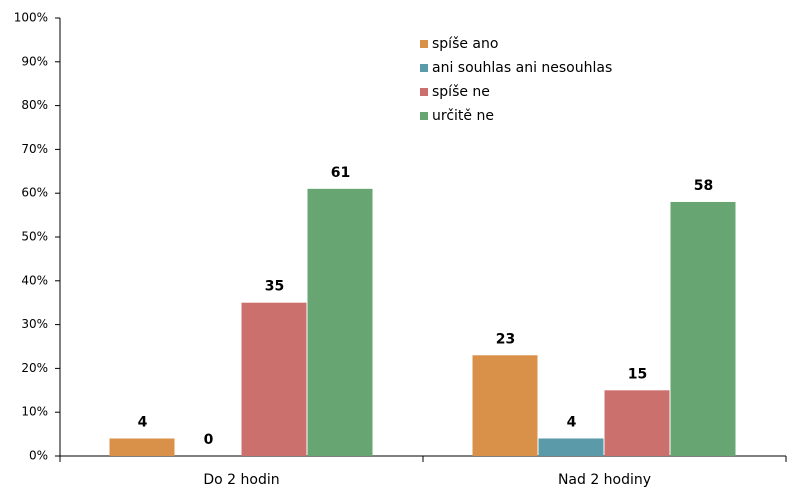  I want to click on x-tick-label: Nad 2 hodiny, so click(604, 480).